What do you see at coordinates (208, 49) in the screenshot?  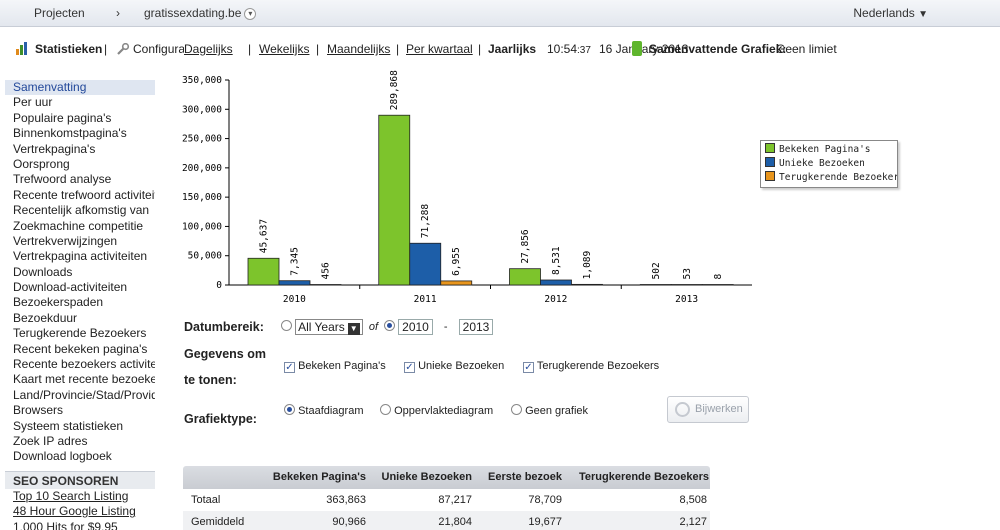 I see `daily-link: Dagelijks` at bounding box center [208, 49].